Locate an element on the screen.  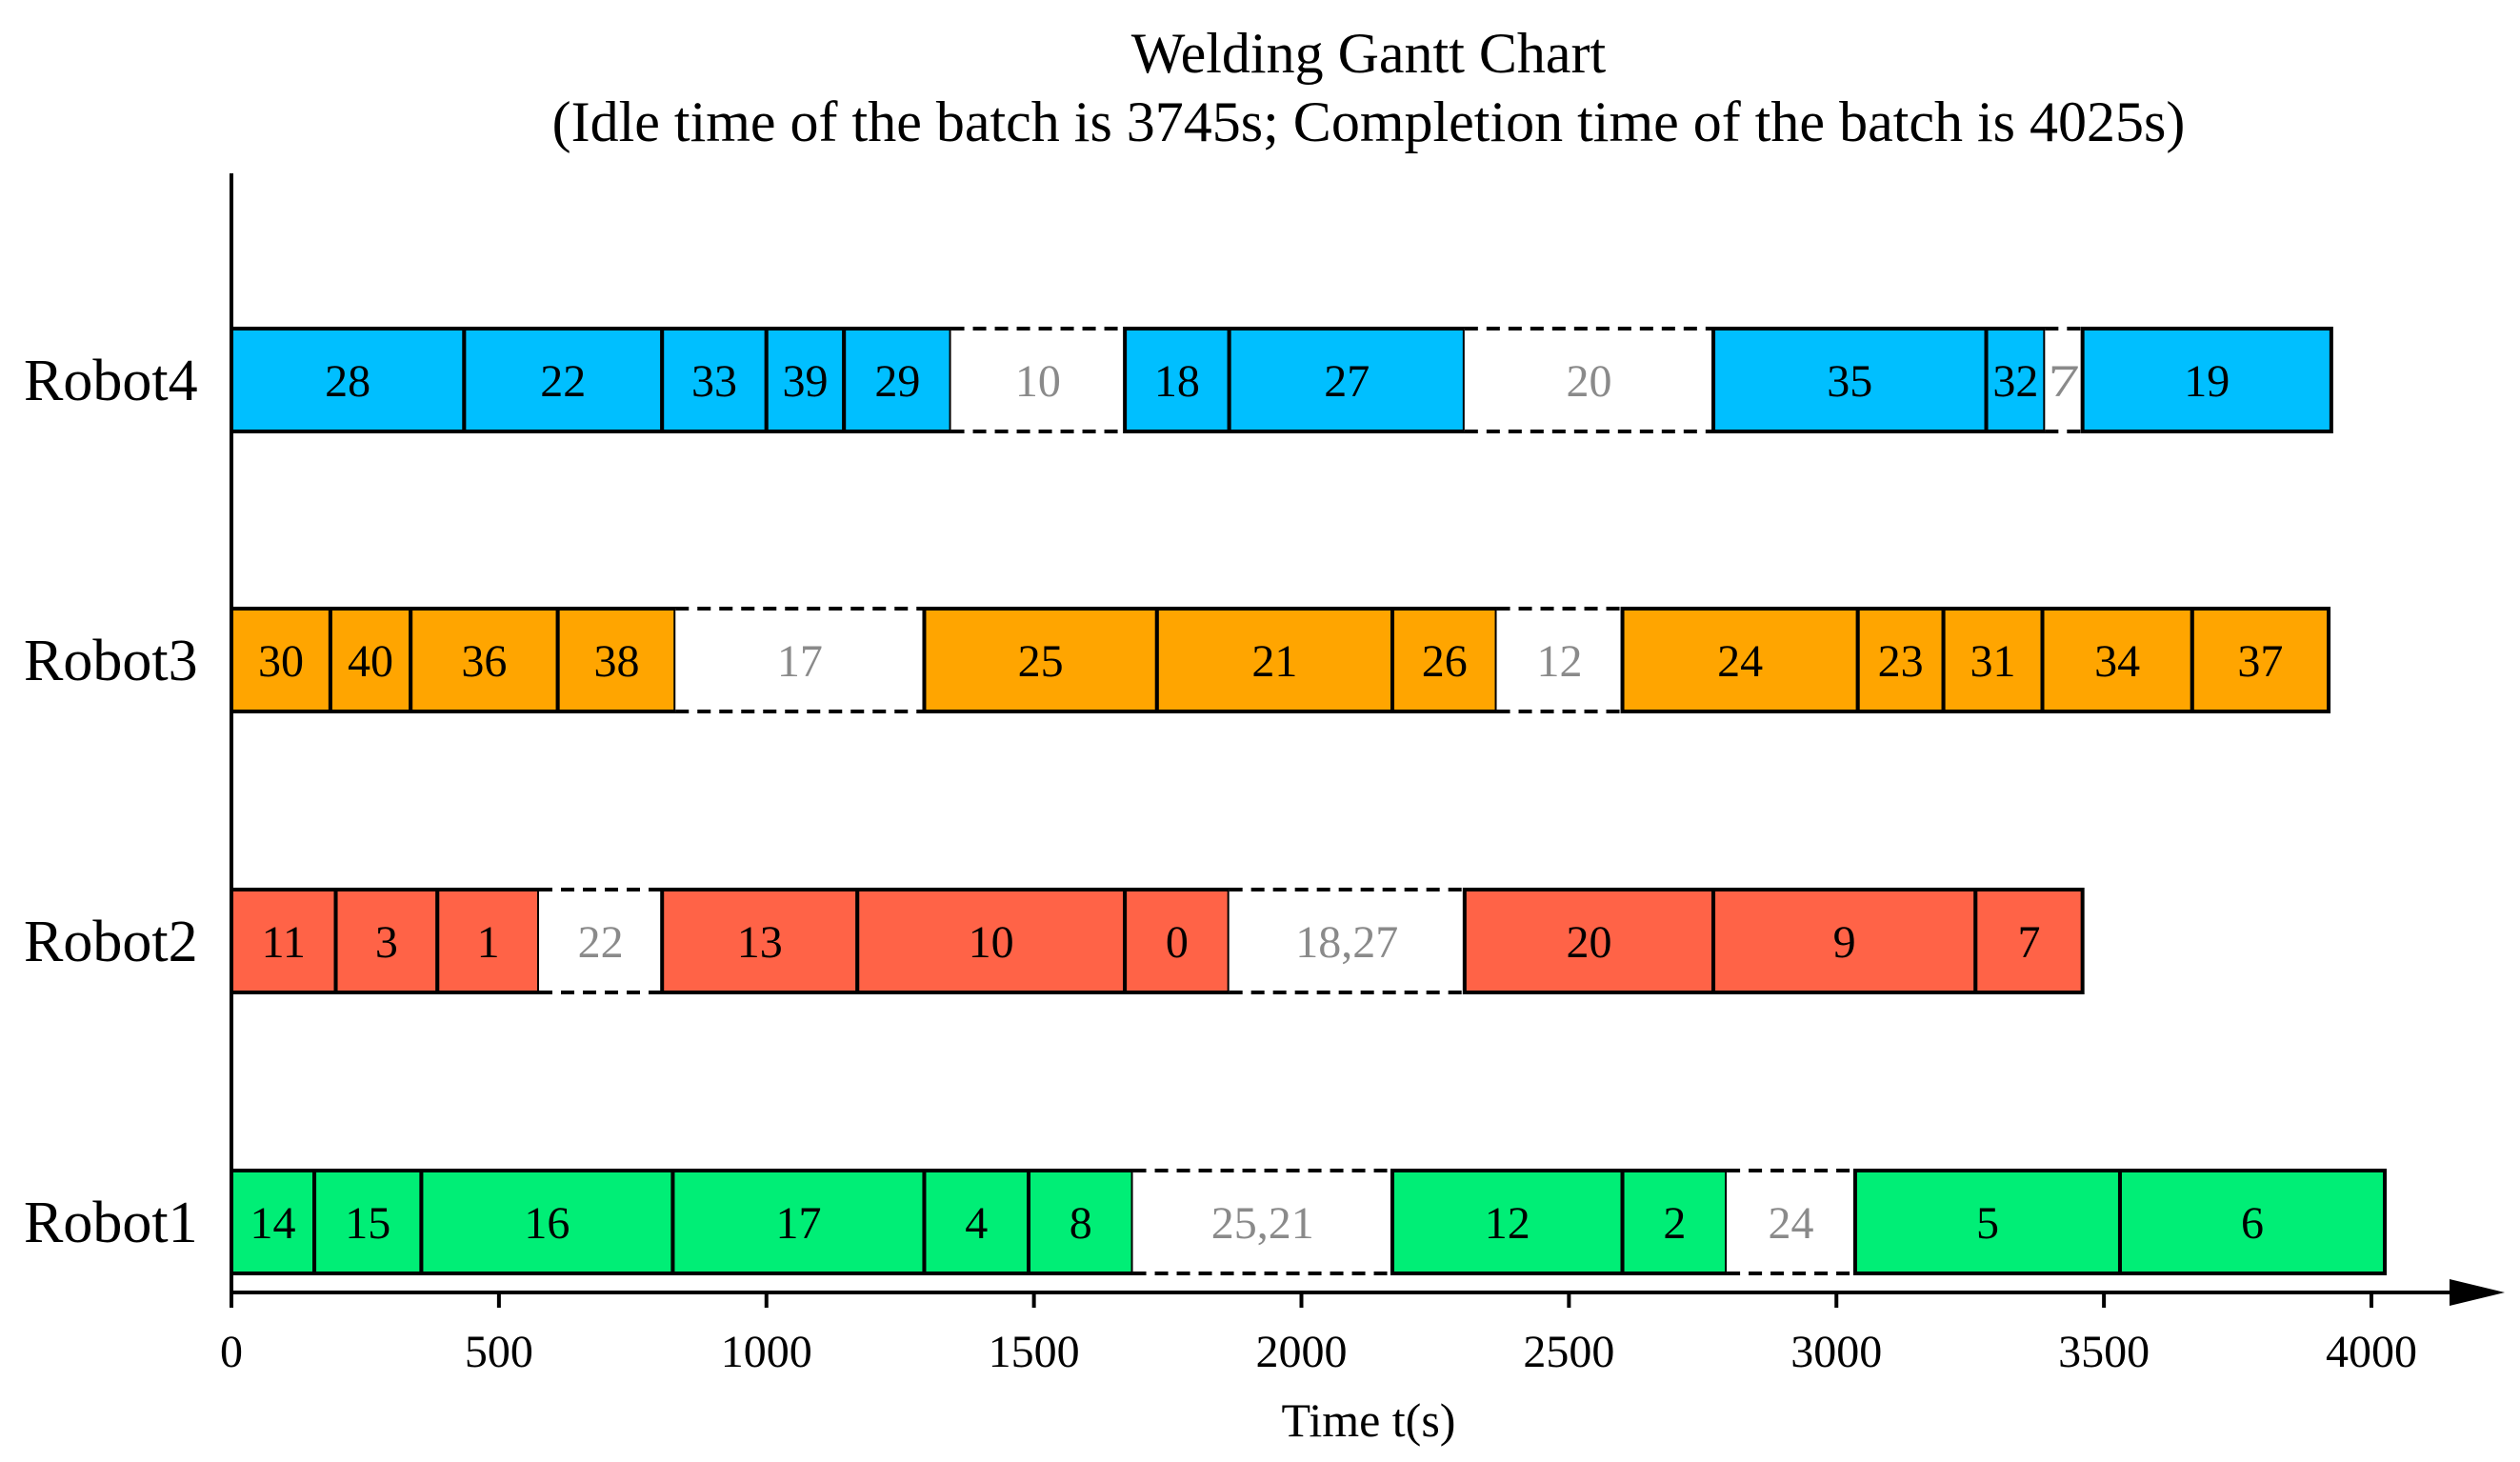
robot1-task-label: 15 is located at coordinates (367, 1223).